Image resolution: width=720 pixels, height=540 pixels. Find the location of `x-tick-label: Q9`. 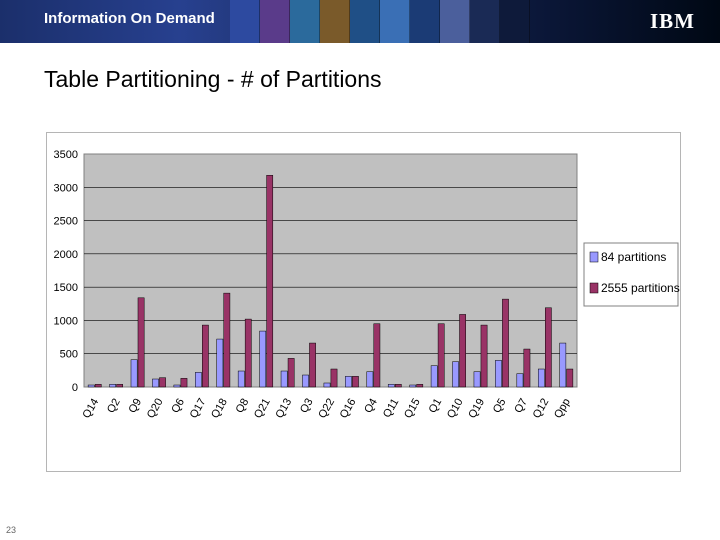

x-tick-label: Q9 is located at coordinates (135, 406).